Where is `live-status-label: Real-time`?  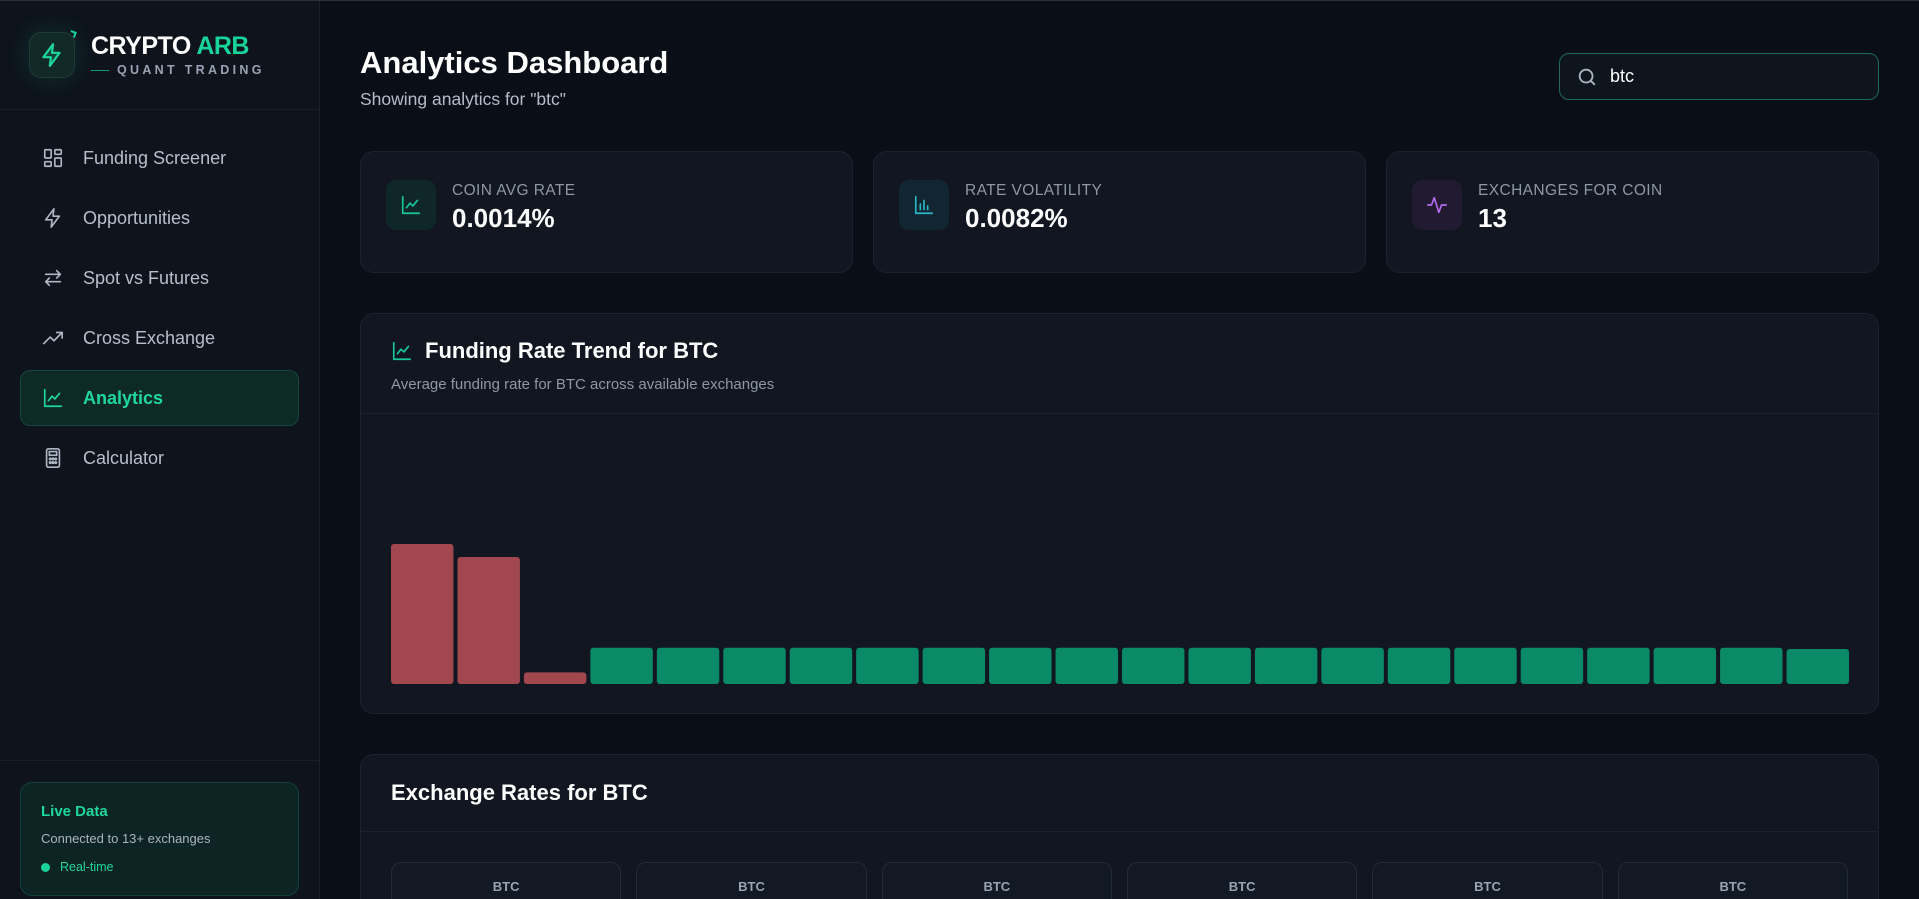 live-status-label: Real-time is located at coordinates (87, 867).